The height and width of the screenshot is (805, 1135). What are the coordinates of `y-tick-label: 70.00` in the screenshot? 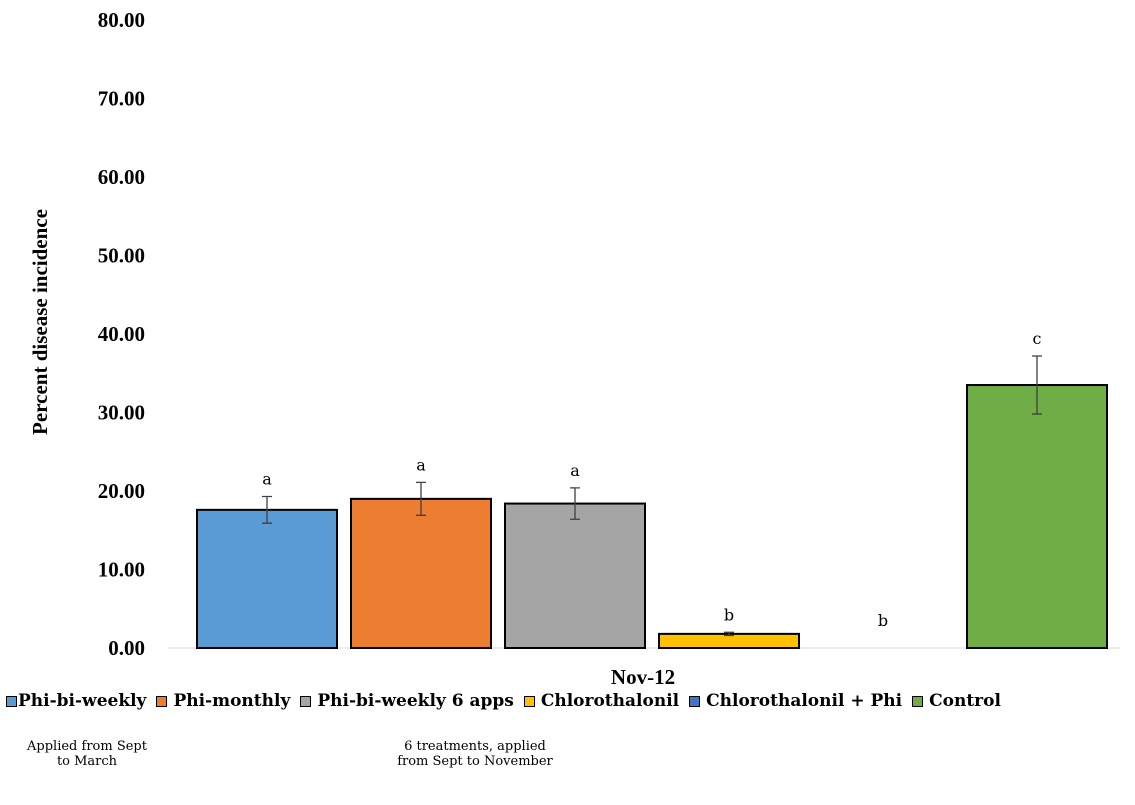 It's located at (121, 99).